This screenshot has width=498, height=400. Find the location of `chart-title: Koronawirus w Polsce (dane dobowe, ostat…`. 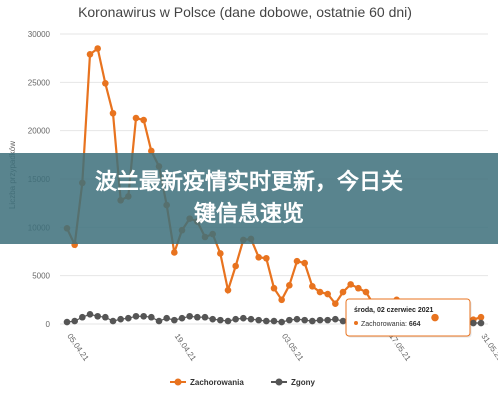

chart-title: Koronawirus w Polsce (dane dobowe, ostat… is located at coordinates (245, 12).